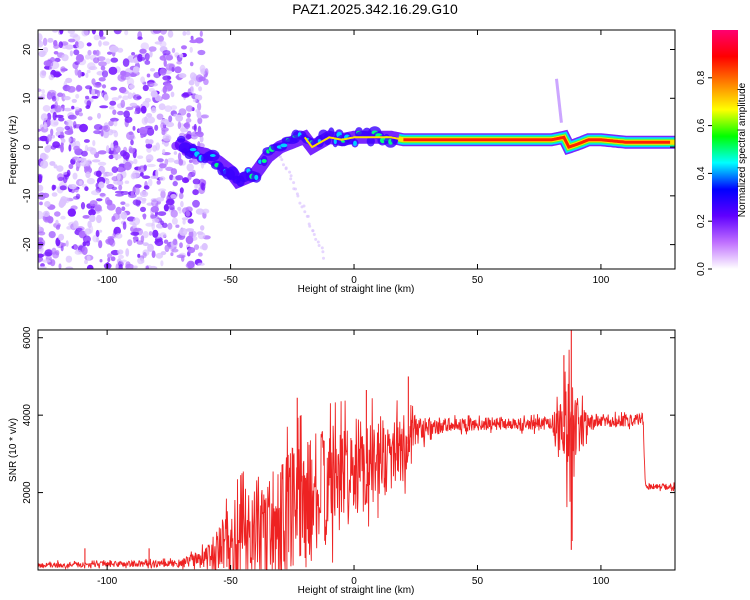 The height and width of the screenshot is (600, 750). Describe the element at coordinates (356, 590) in the screenshot. I see `snr-x-axis-label: Height of straight line (km)` at that location.